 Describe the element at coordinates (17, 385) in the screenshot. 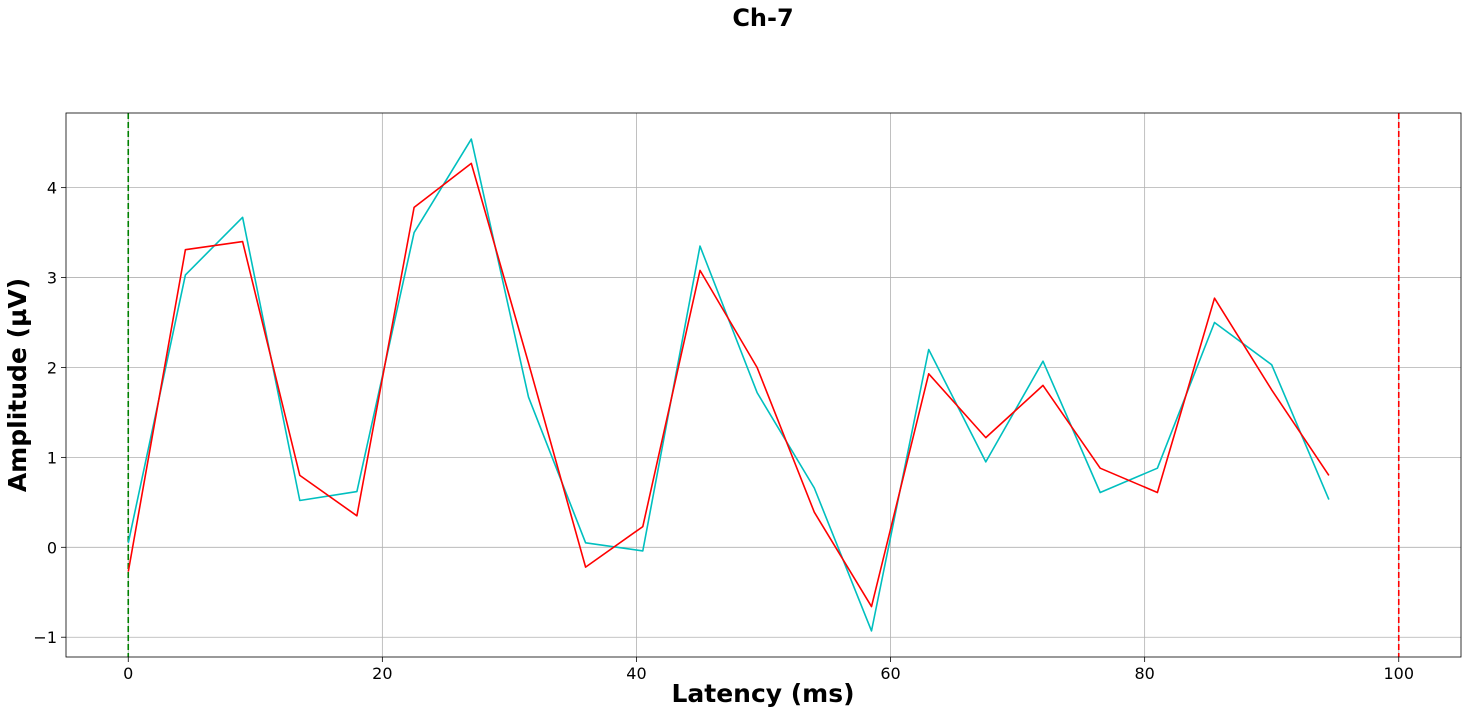

I see `y-axis-label: Amplitude (µV)` at that location.